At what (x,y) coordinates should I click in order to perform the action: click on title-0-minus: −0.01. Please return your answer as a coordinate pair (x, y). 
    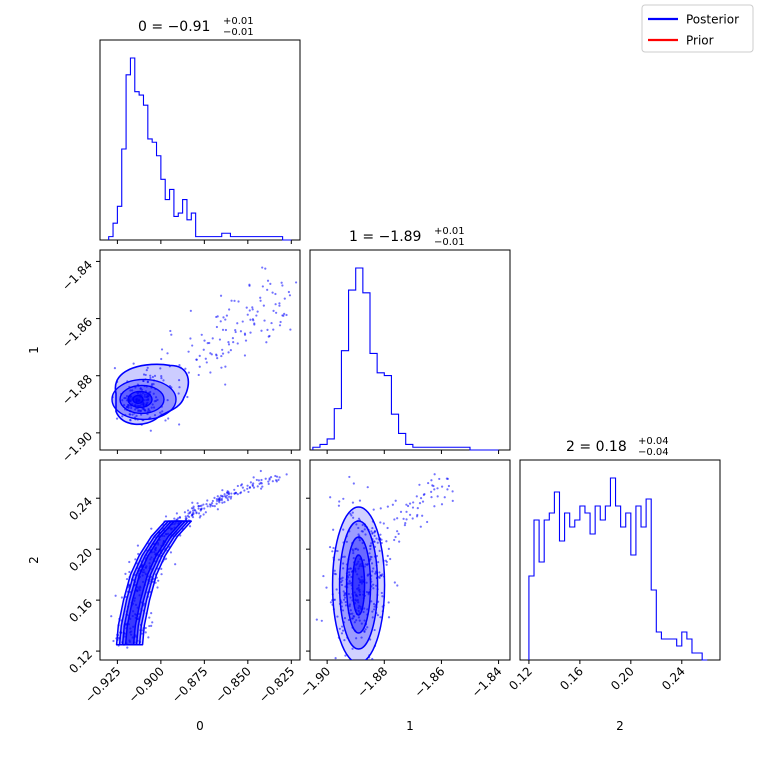
    Looking at the image, I should click on (238, 32).